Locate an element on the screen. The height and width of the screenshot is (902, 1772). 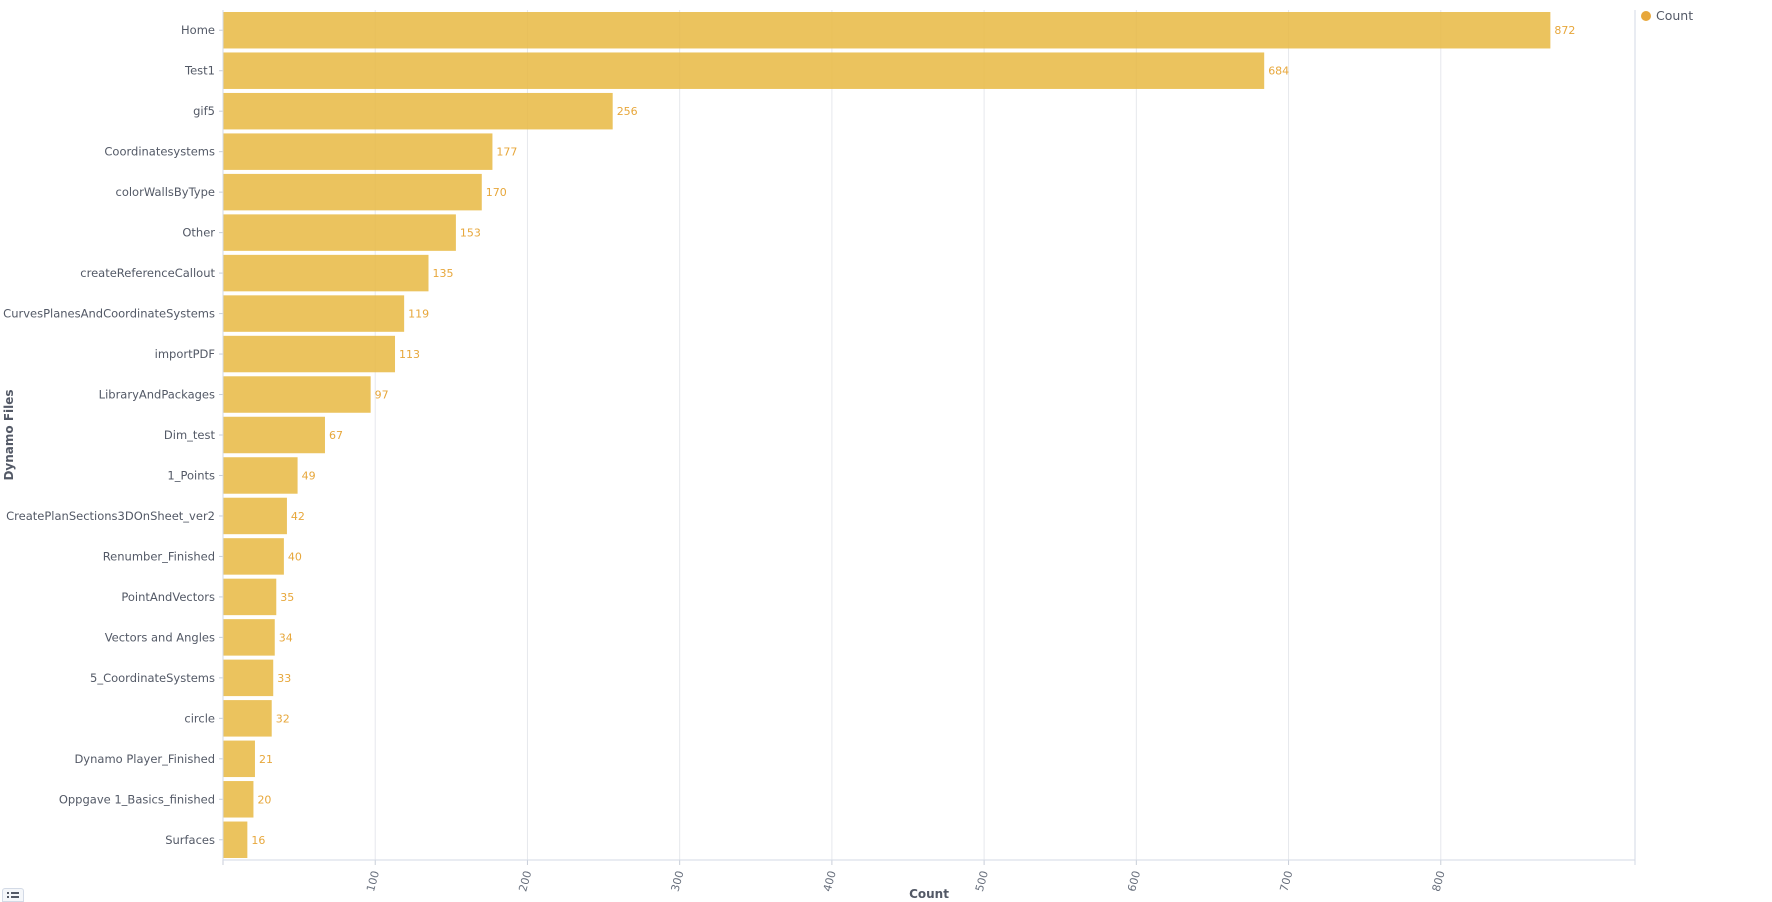
value-label: 40 is located at coordinates (295, 556).